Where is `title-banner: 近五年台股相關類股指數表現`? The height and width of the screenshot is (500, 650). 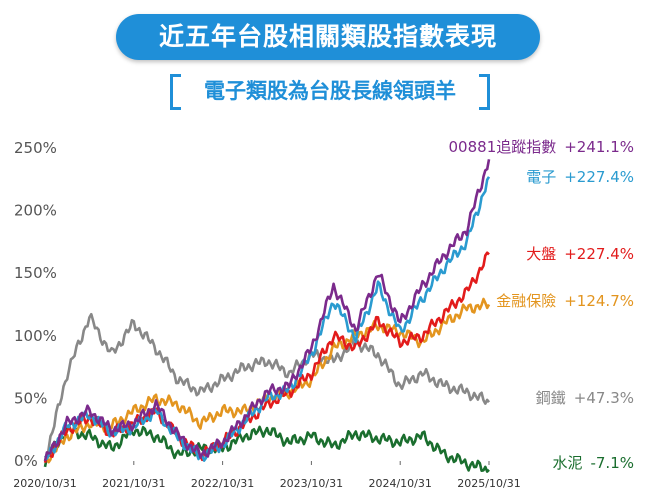 title-banner: 近五年台股相關類股指數表現 is located at coordinates (328, 37).